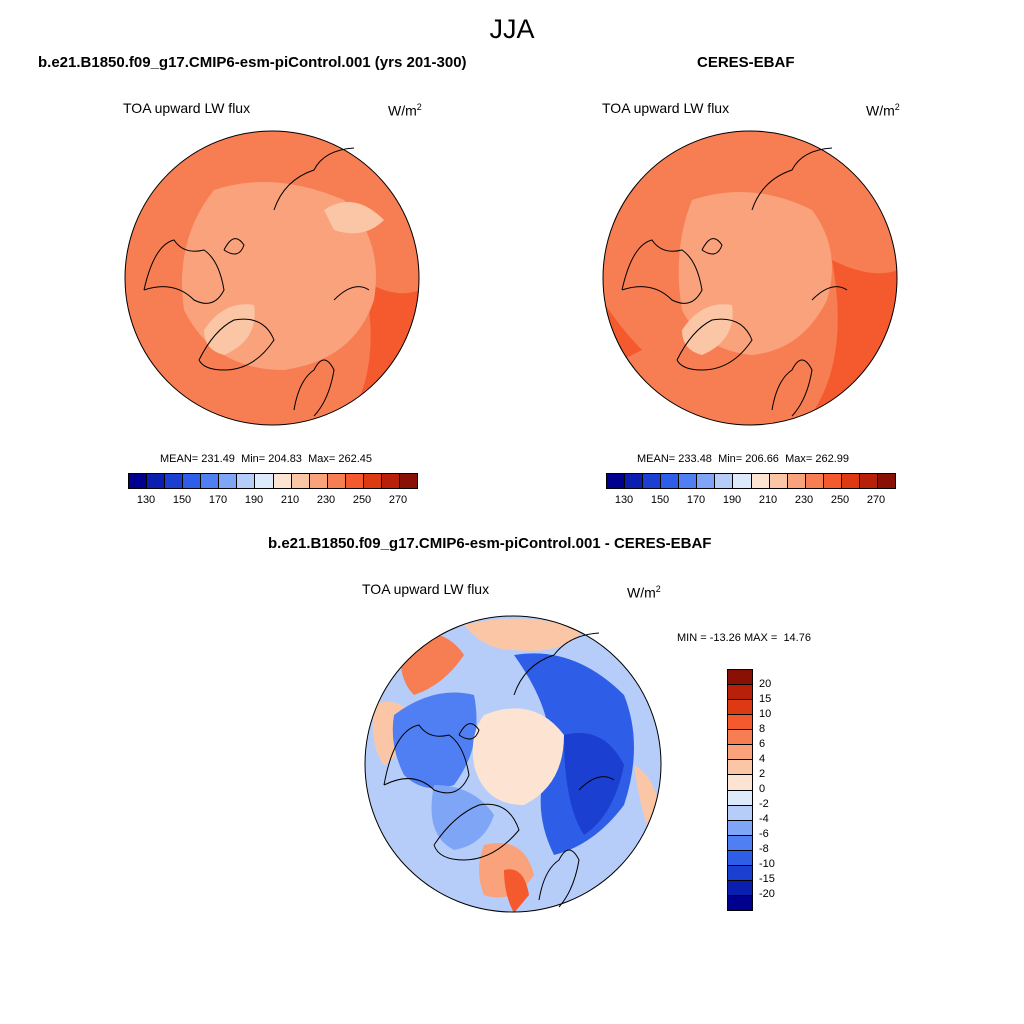 The width and height of the screenshot is (1024, 1024). Describe the element at coordinates (750, 501) in the screenshot. I see `obs-colorbar-labels: 130 150 170 190 210 230 250 270` at that location.